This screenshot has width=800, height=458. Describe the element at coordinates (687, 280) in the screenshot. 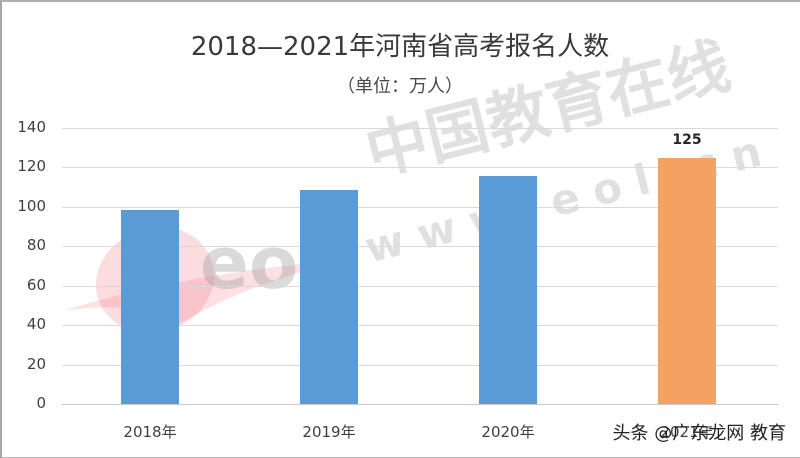

I see `bar-2021年` at that location.